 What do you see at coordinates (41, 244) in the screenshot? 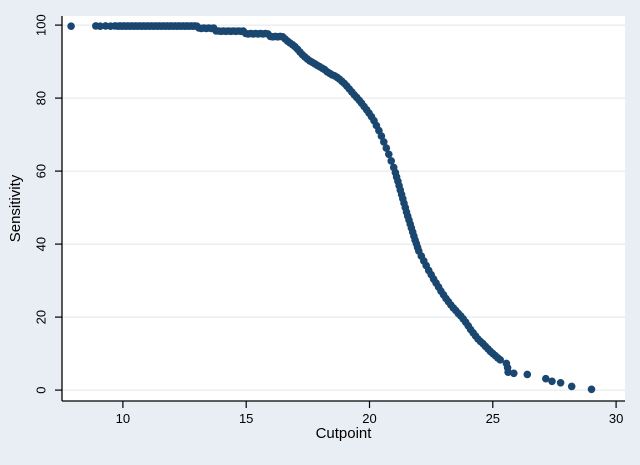
I see `y-tick-label: 40` at bounding box center [41, 244].